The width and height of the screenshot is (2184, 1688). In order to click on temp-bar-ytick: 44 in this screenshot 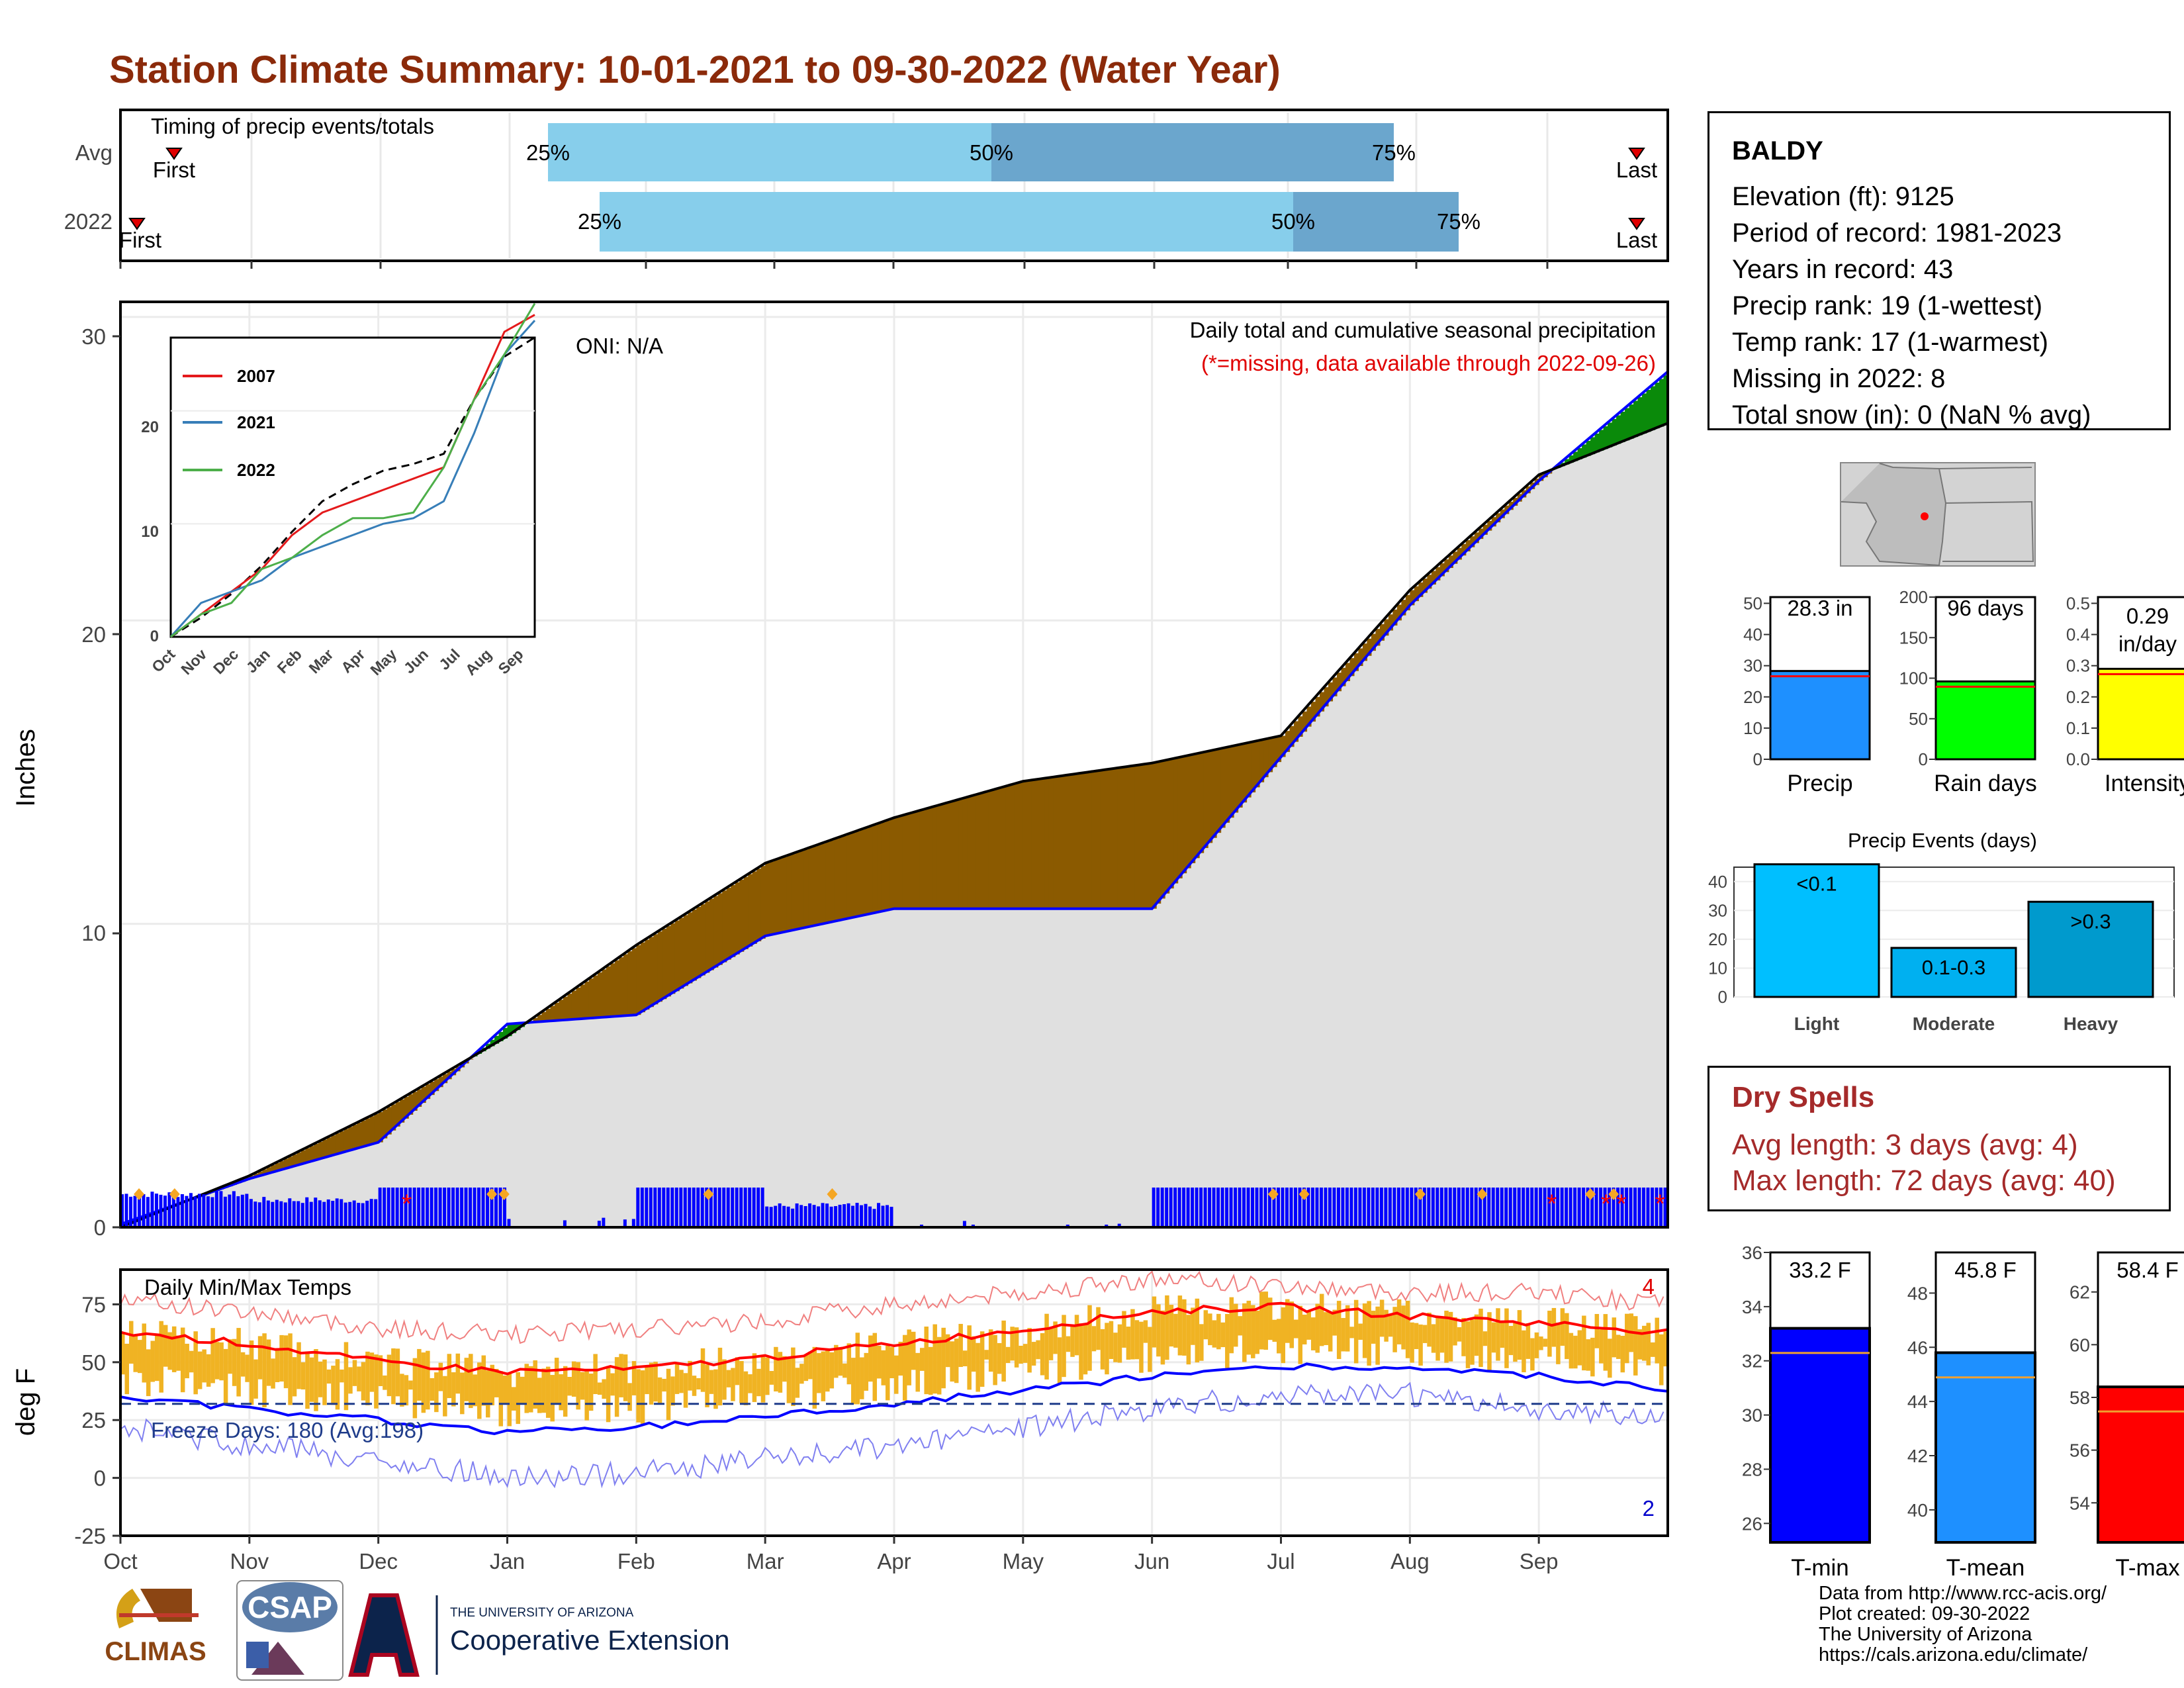, I will do `click(1917, 1401)`.